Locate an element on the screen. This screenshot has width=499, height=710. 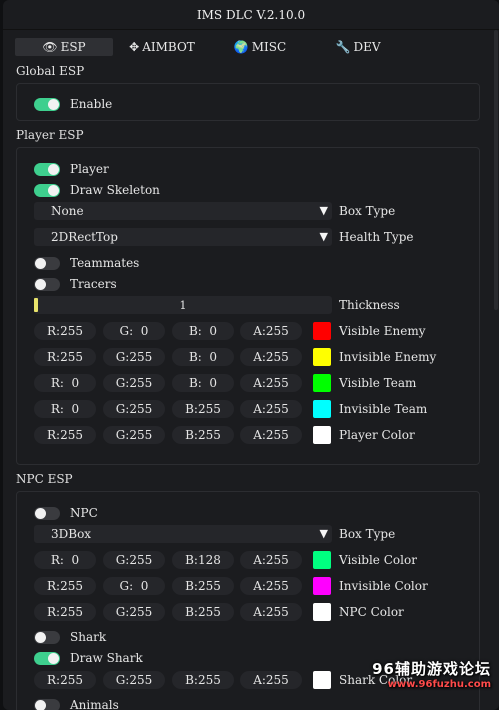
color-label: Player Color is located at coordinates (377, 435).